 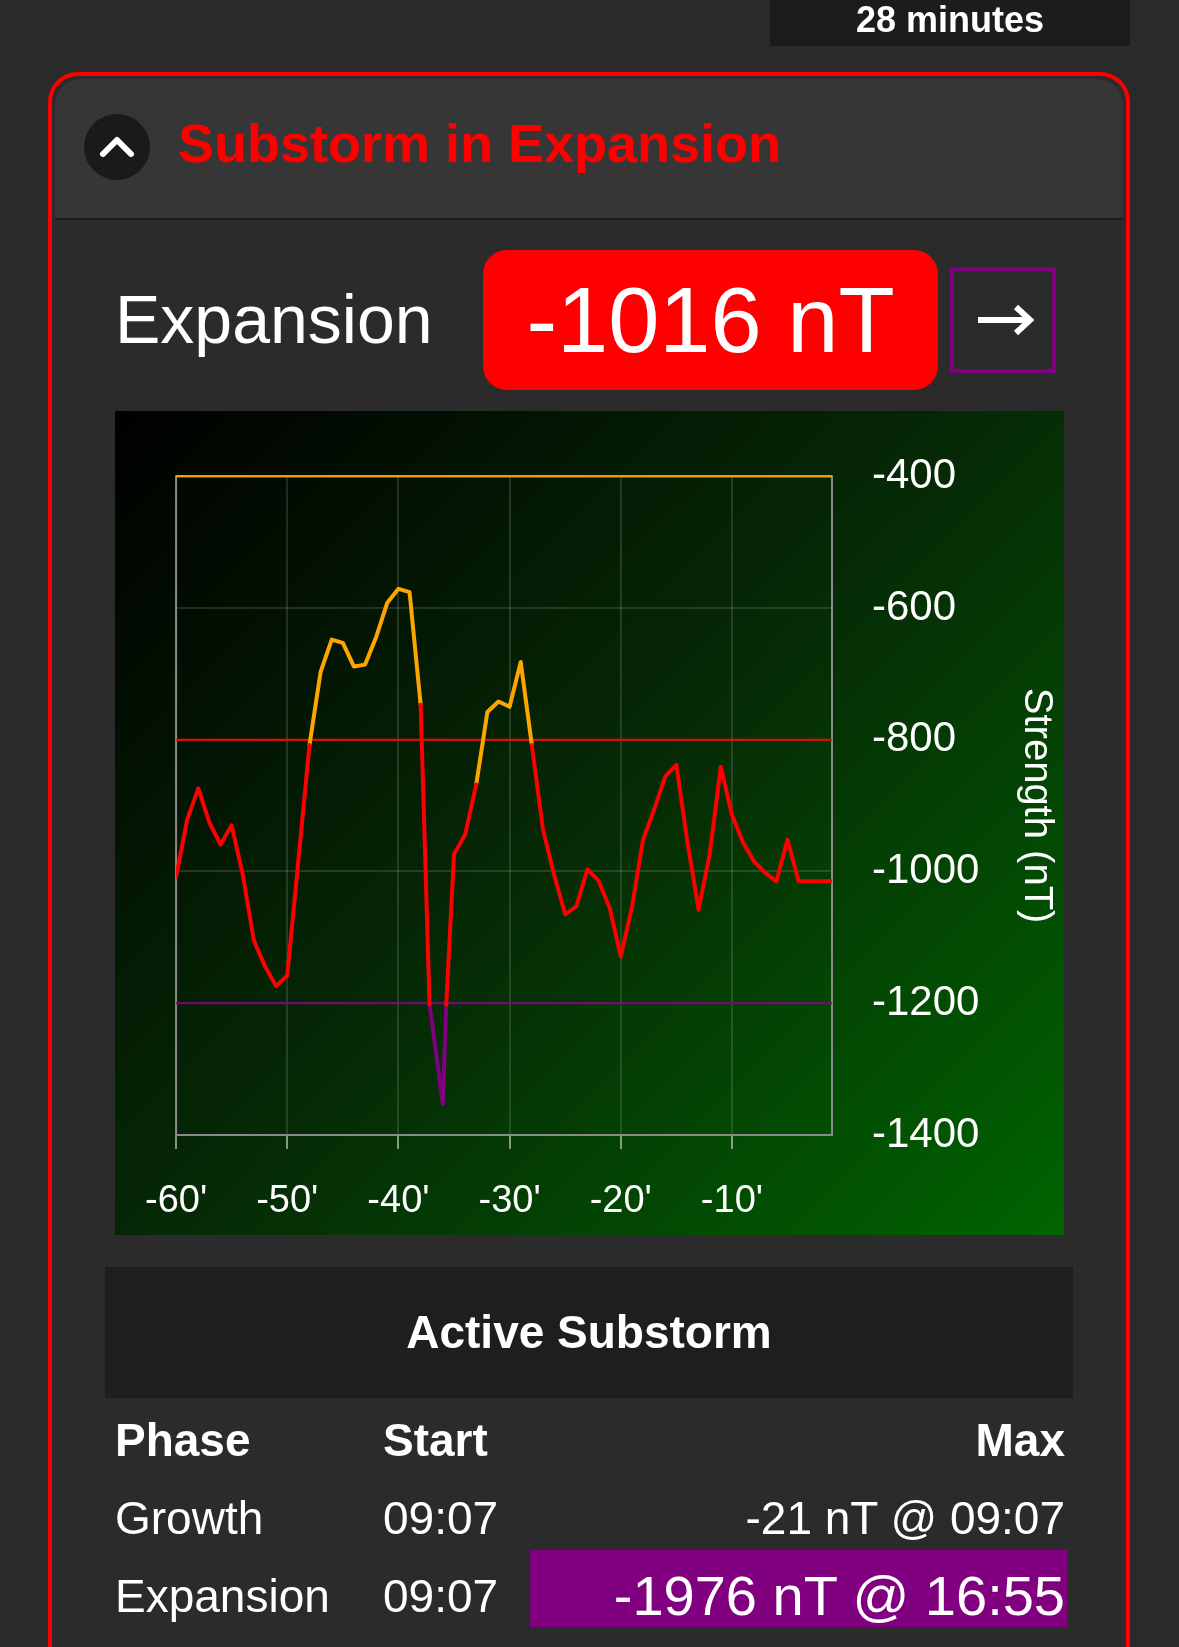 I want to click on text: Growth, so click(x=190, y=1518).